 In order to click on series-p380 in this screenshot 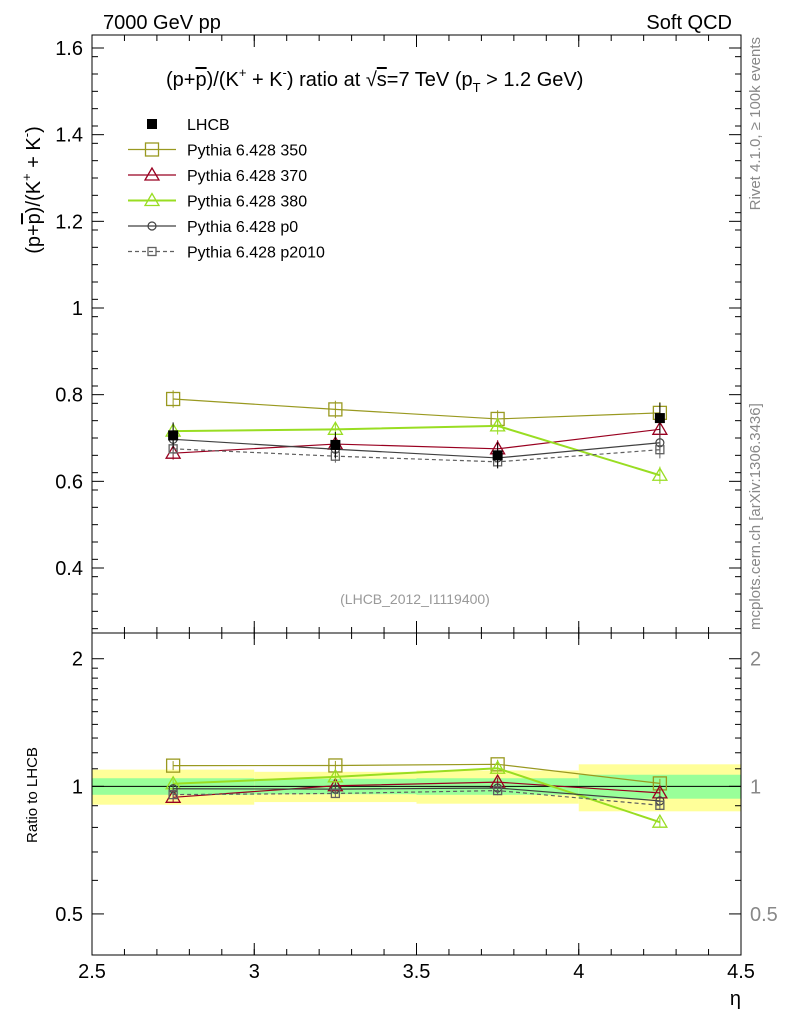, I will do `click(416, 450)`.